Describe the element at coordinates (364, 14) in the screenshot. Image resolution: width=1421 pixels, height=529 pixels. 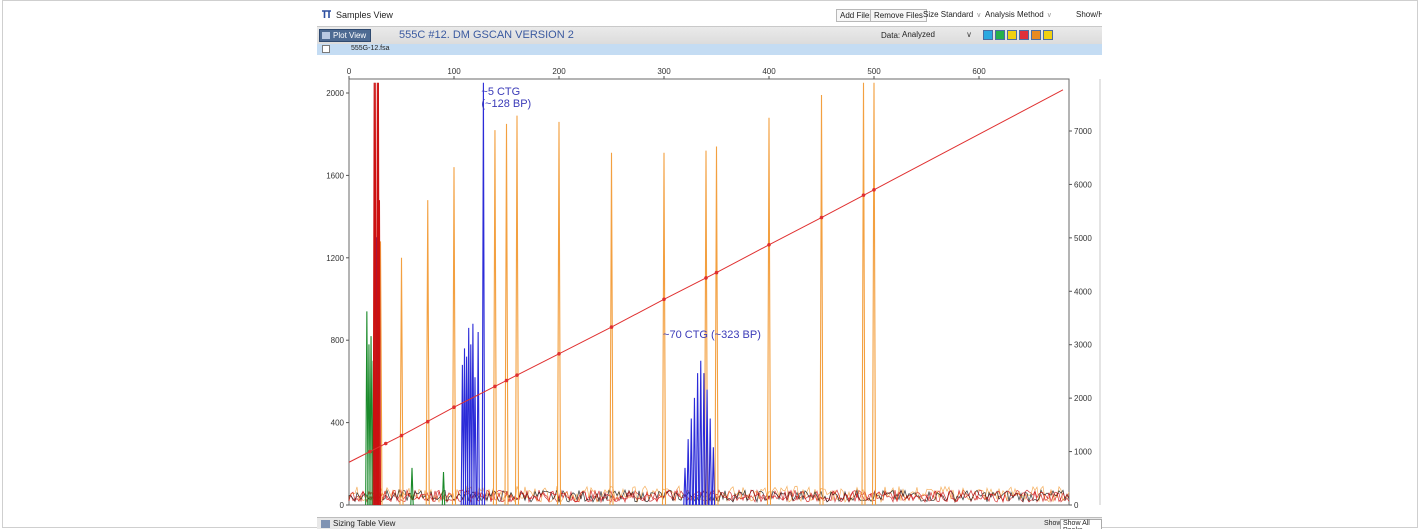
I see `samples-view-label: Samples View` at that location.